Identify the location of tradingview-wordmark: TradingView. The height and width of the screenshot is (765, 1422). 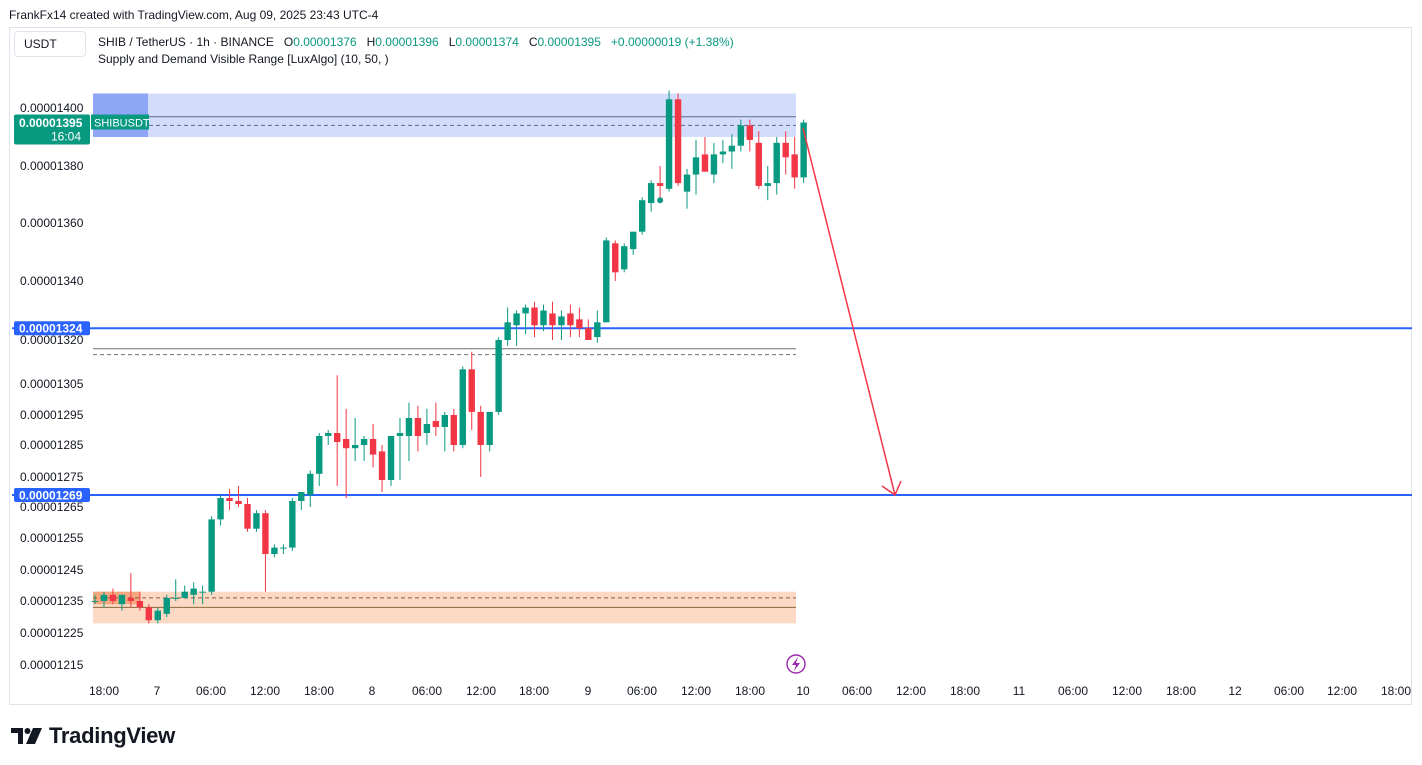
(112, 735).